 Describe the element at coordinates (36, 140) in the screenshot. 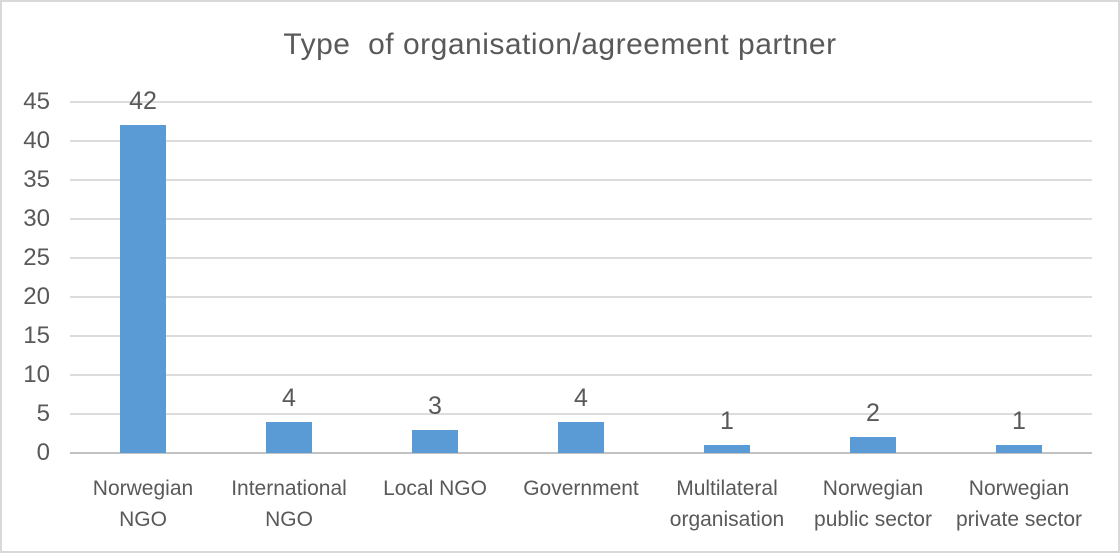

I see `y-tick-label: 40` at that location.